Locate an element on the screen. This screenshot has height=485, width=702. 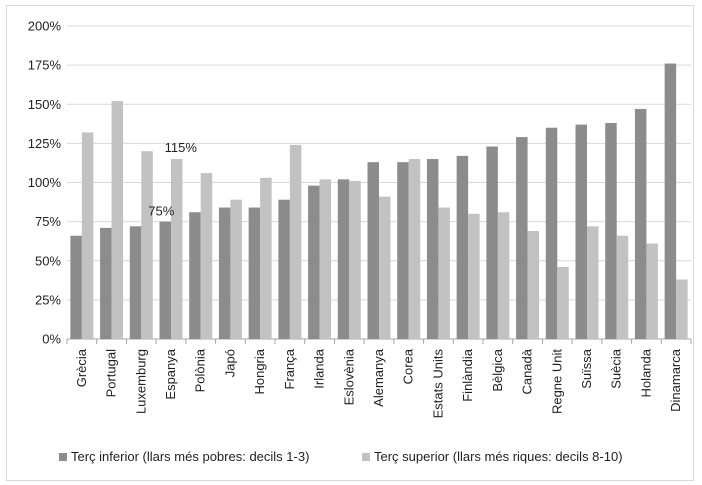
x-tick-label: Alemanya is located at coordinates (378, 377).